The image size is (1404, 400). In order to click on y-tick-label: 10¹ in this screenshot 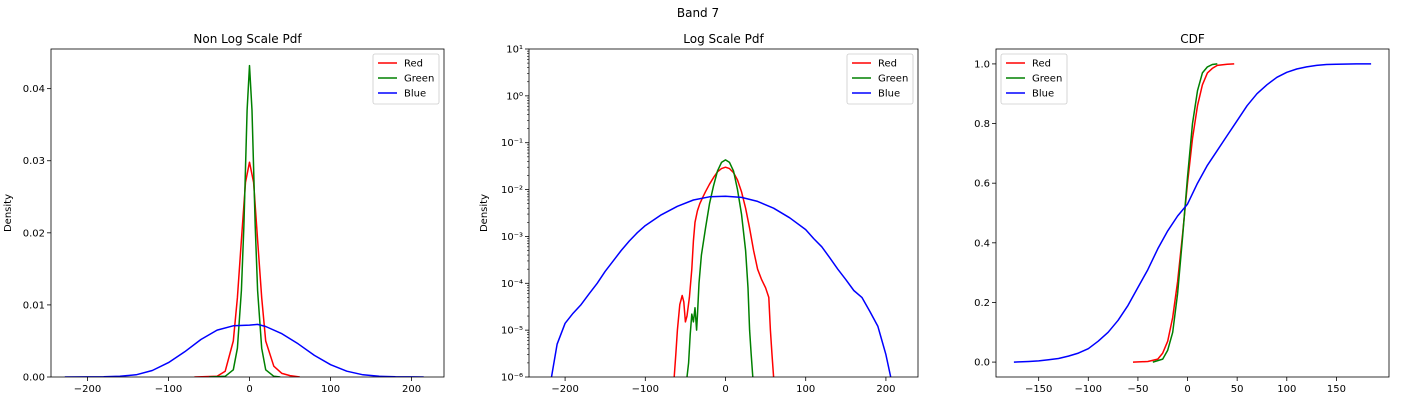, I will do `click(514, 50)`.